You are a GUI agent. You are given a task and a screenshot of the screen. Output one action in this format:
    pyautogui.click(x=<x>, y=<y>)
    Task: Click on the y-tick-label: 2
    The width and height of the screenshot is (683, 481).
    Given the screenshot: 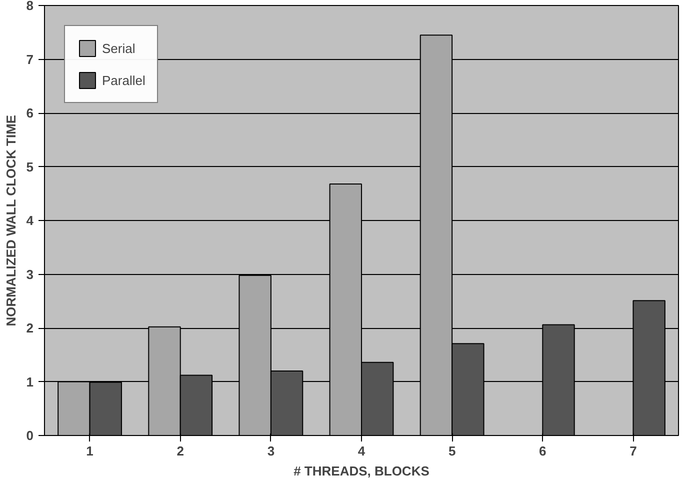 What is the action you would take?
    pyautogui.click(x=30, y=328)
    